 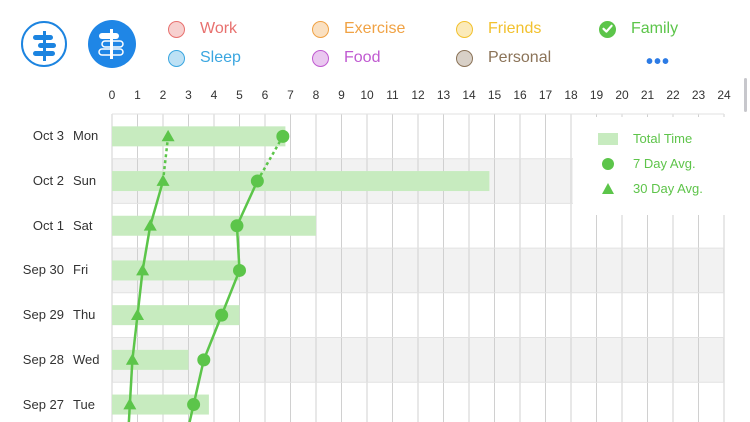 I want to click on legend-label: 30 Day Avg., so click(x=668, y=188).